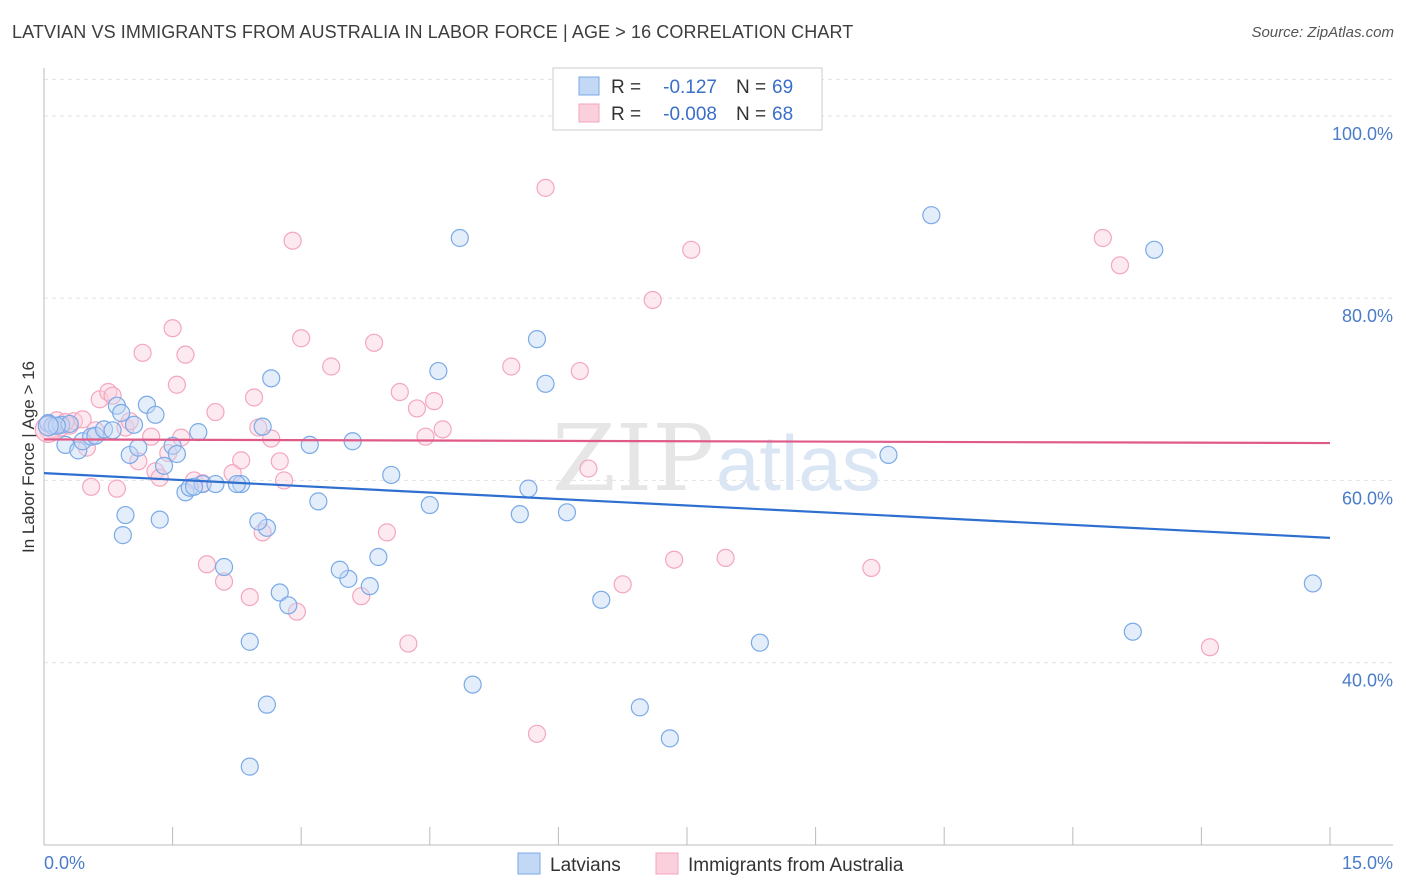  Describe the element at coordinates (690, 114) in the screenshot. I see `legend-r-value-2: -0.008` at that location.